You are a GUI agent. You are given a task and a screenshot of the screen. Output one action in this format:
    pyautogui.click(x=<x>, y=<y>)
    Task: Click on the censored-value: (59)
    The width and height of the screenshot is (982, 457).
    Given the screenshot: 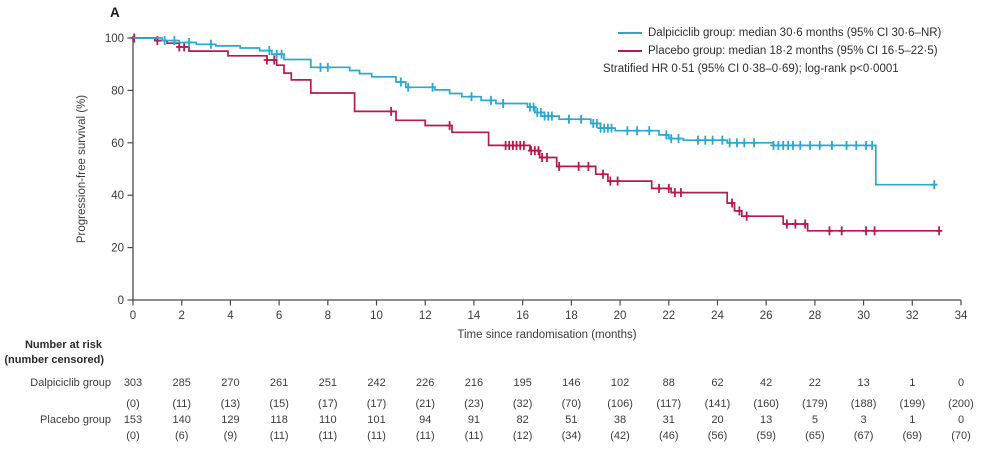 What is the action you would take?
    pyautogui.click(x=766, y=436)
    